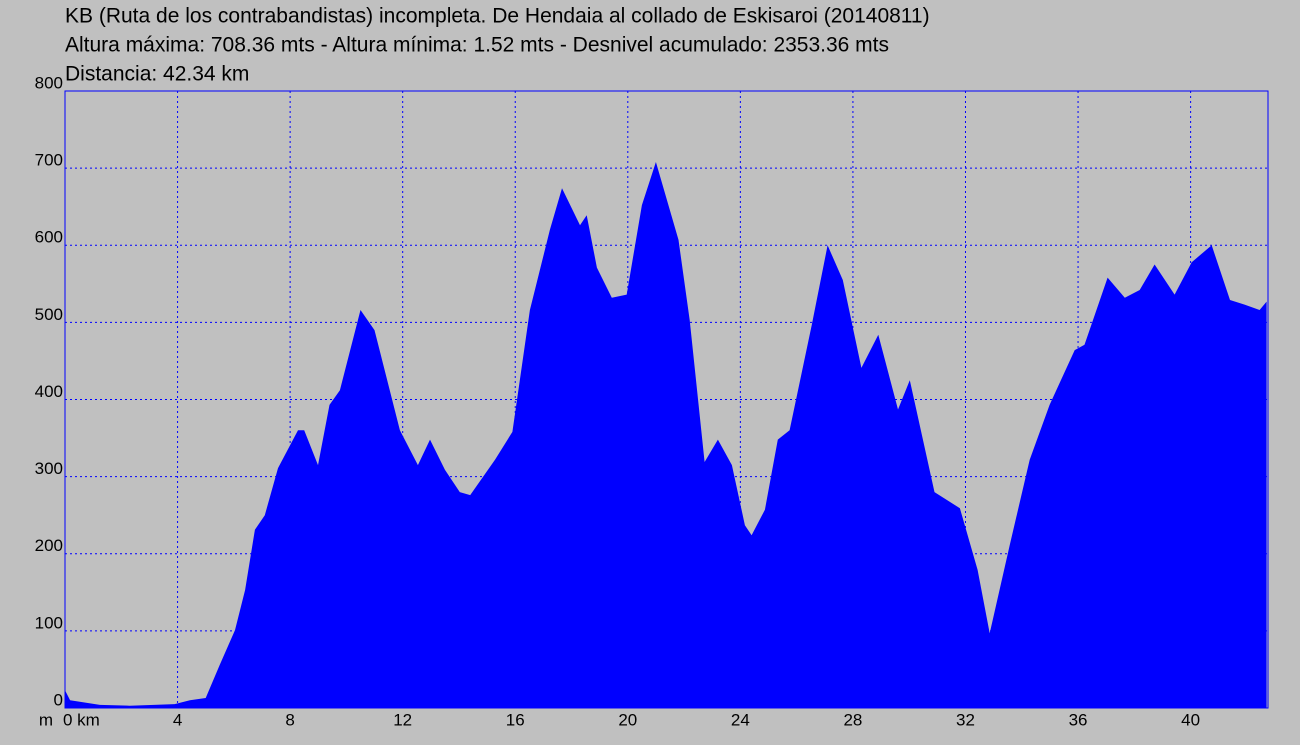 The height and width of the screenshot is (745, 1300). I want to click on x-tick-label: 20, so click(627, 719).